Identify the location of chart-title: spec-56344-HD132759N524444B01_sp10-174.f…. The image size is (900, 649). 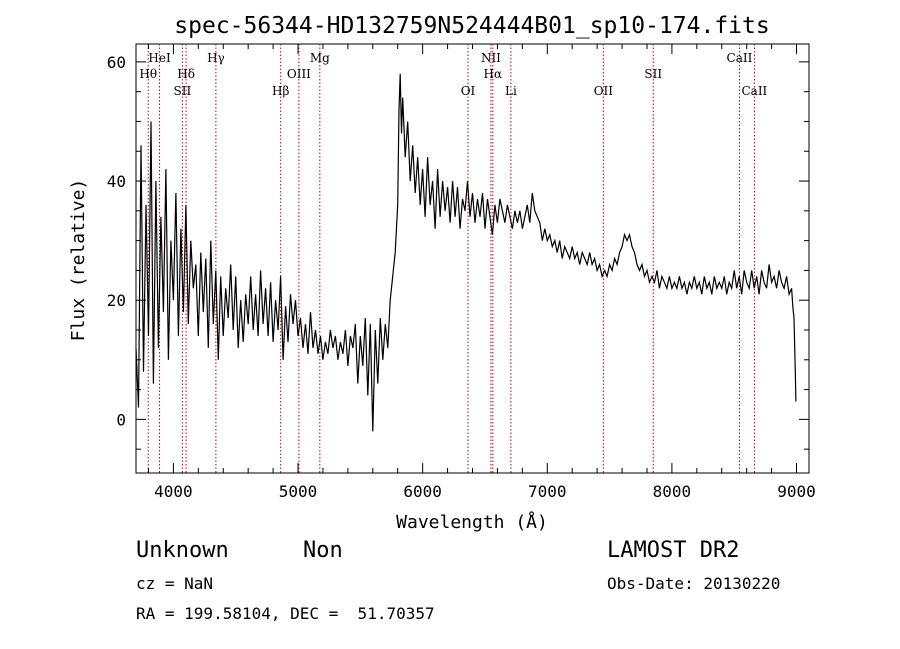
(471, 26).